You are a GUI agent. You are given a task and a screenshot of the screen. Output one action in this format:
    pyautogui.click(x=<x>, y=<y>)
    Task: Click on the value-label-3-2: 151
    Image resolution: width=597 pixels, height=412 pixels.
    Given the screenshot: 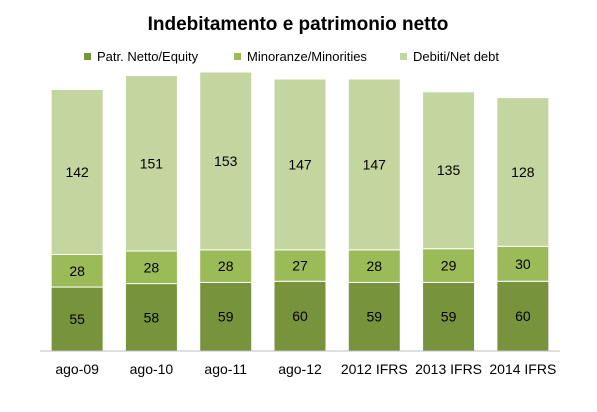 What is the action you would take?
    pyautogui.click(x=152, y=163)
    